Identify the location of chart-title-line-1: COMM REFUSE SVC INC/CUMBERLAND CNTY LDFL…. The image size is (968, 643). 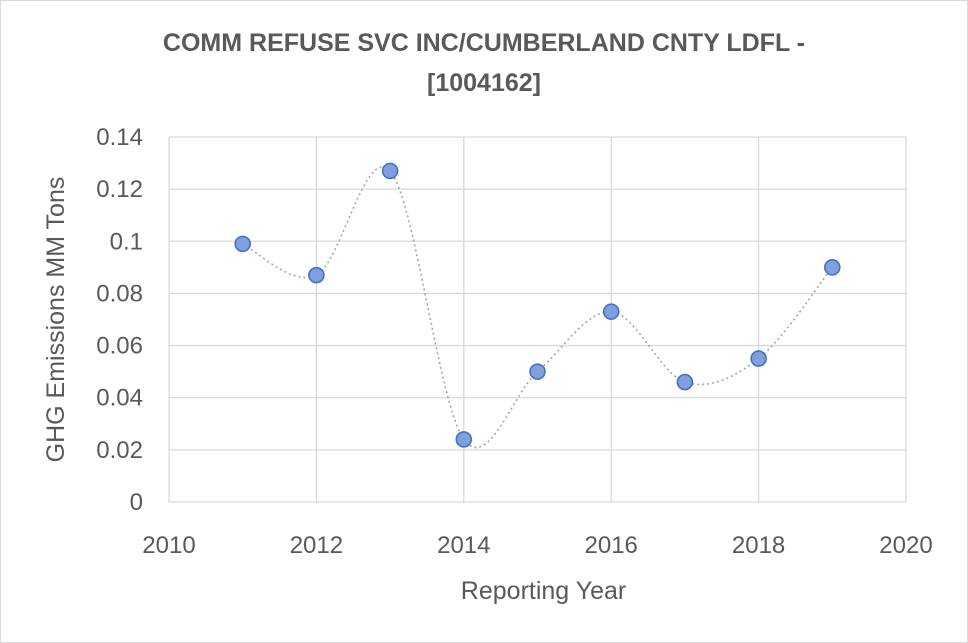
(484, 43).